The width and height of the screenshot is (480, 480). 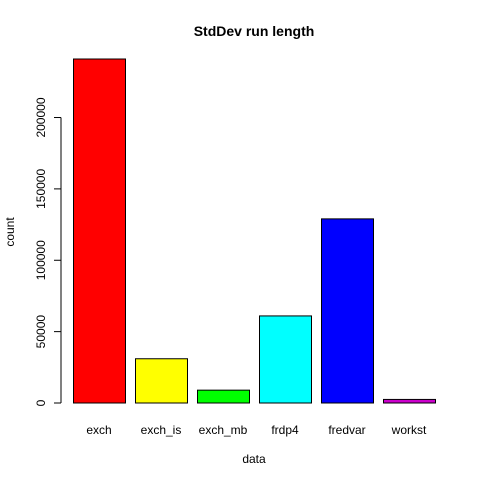 I want to click on y-axis: 0 50000 100000 150000 200000, so click(x=48, y=251).